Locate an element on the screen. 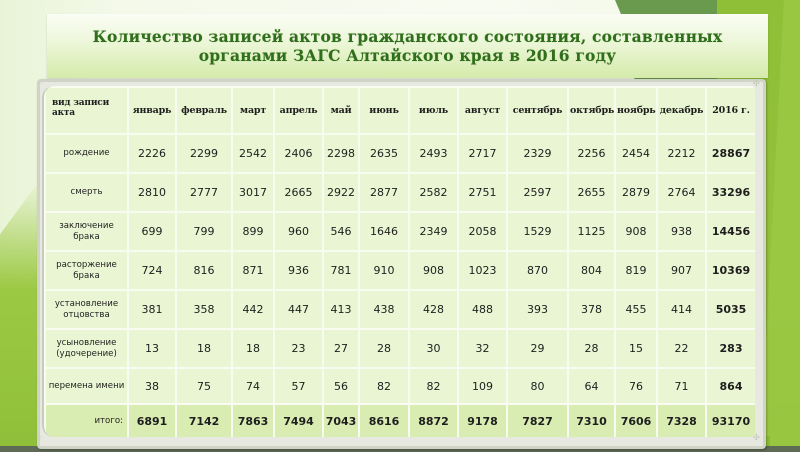 The image size is (800, 452). cell-value: 80 is located at coordinates (537, 386).